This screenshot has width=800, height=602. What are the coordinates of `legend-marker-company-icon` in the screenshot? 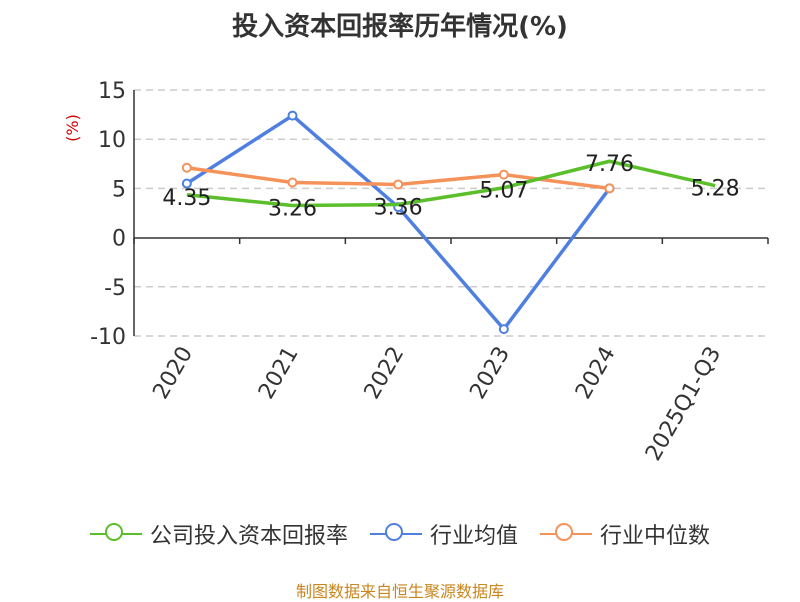 It's located at (115, 534).